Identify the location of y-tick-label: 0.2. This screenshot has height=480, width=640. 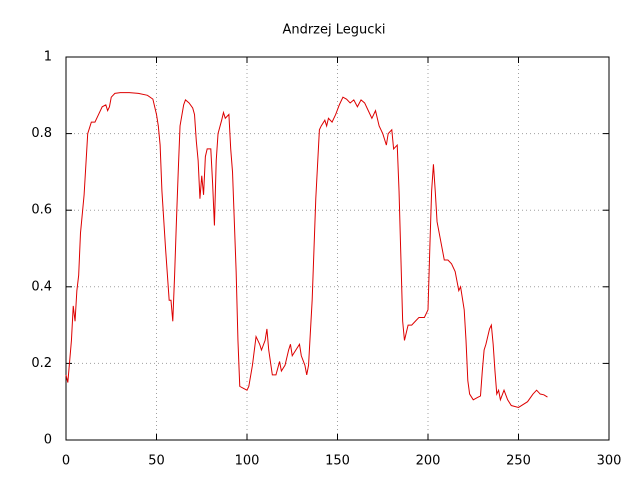
(41, 363).